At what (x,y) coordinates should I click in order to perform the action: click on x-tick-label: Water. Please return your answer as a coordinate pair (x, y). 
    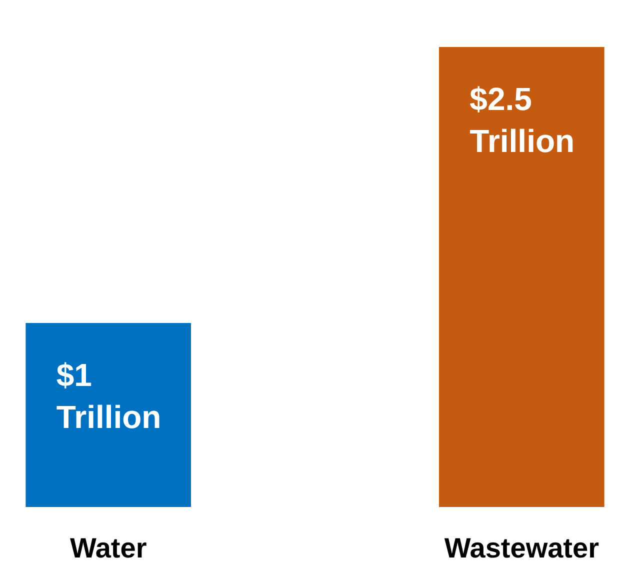
    Looking at the image, I should click on (108, 548).